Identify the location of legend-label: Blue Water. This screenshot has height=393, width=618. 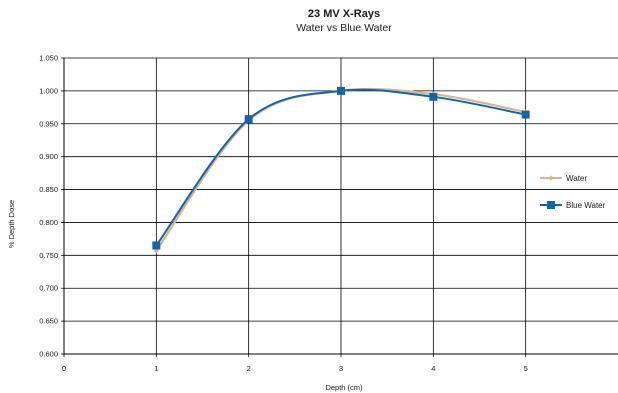
(586, 205).